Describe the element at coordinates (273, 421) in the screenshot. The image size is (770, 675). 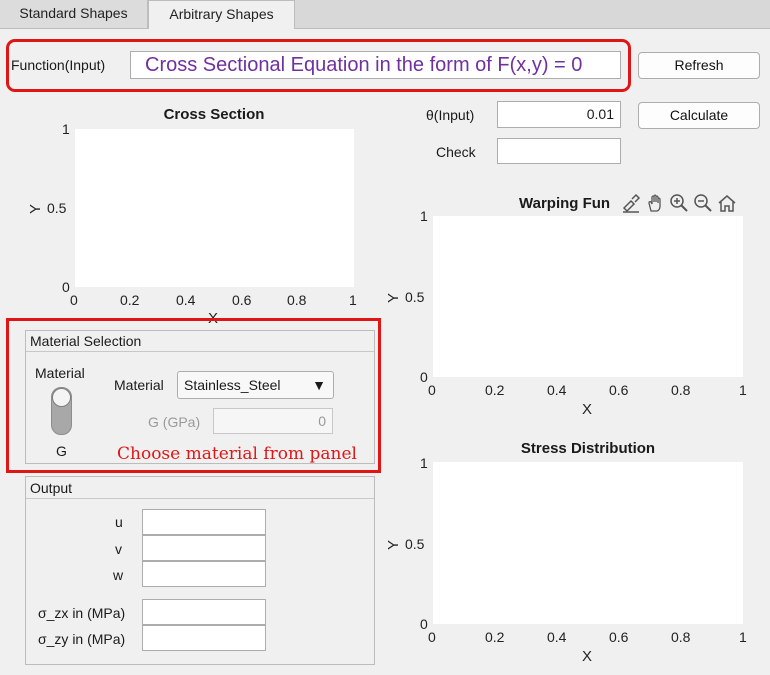
I see `g-gpa-field: 0` at that location.